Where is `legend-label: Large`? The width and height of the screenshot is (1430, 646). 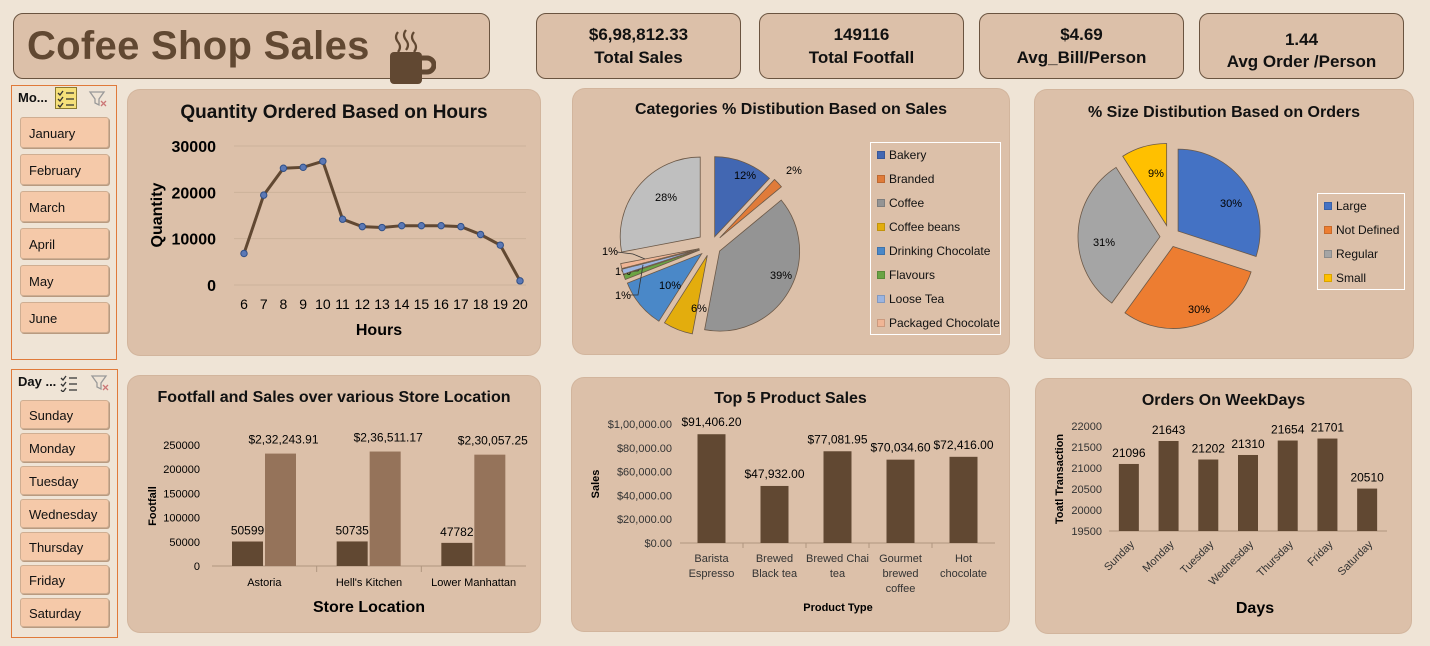
legend-label: Large is located at coordinates (1351, 206).